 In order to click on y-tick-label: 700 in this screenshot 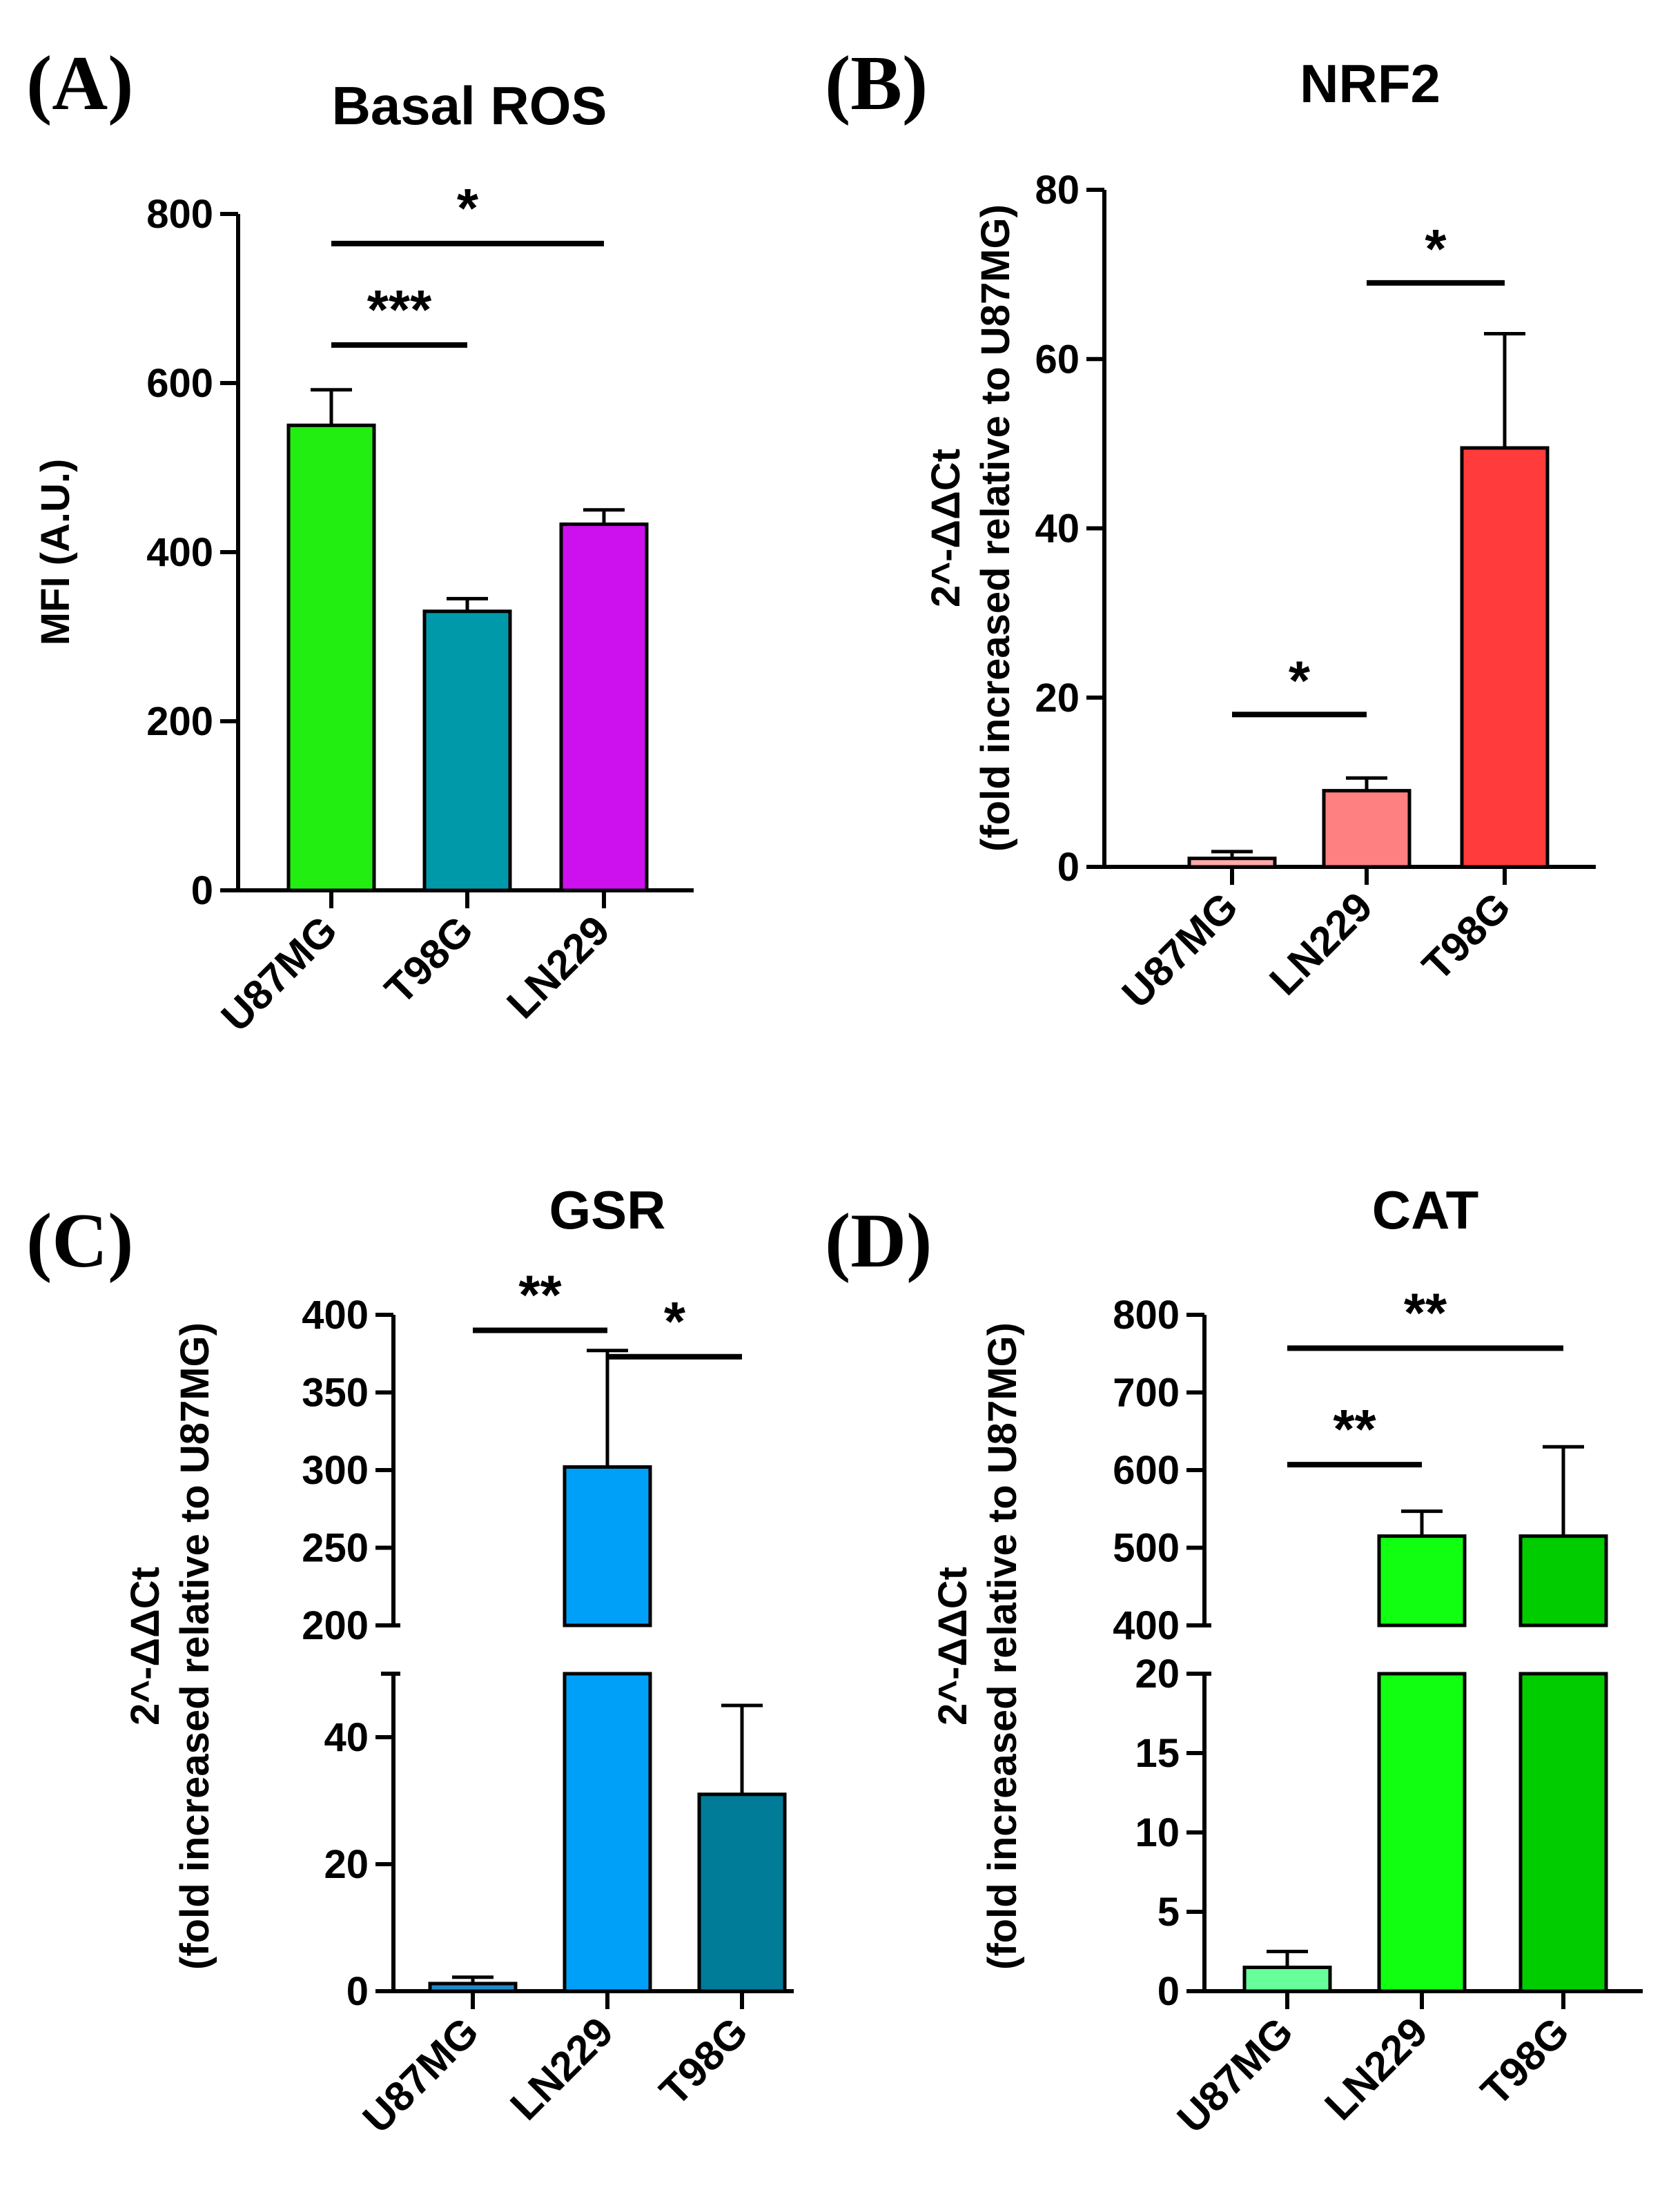, I will do `click(1146, 1393)`.